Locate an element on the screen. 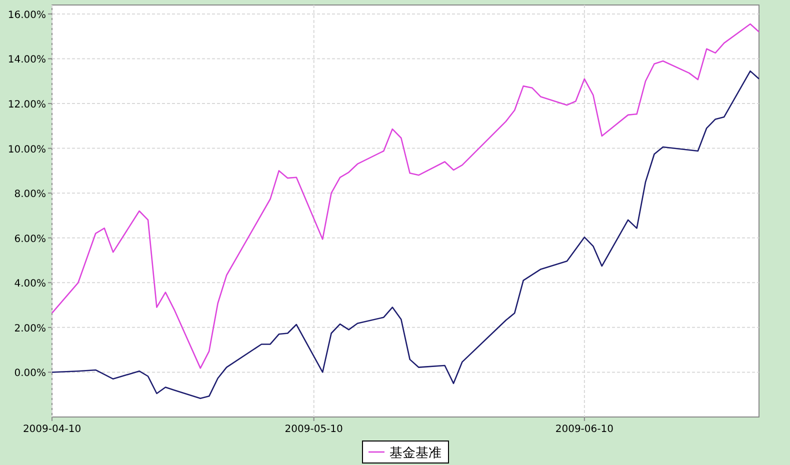  x-tick-label: 2009-06-10 is located at coordinates (584, 429).